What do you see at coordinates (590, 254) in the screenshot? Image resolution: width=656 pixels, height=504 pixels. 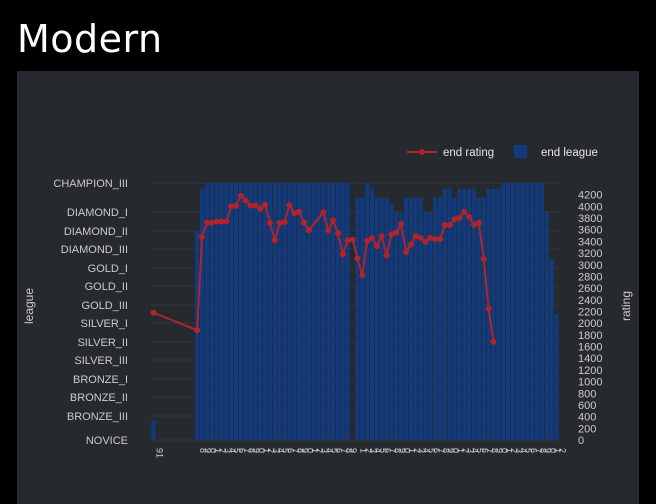 I see `right-tick-label: 3200` at bounding box center [590, 254].